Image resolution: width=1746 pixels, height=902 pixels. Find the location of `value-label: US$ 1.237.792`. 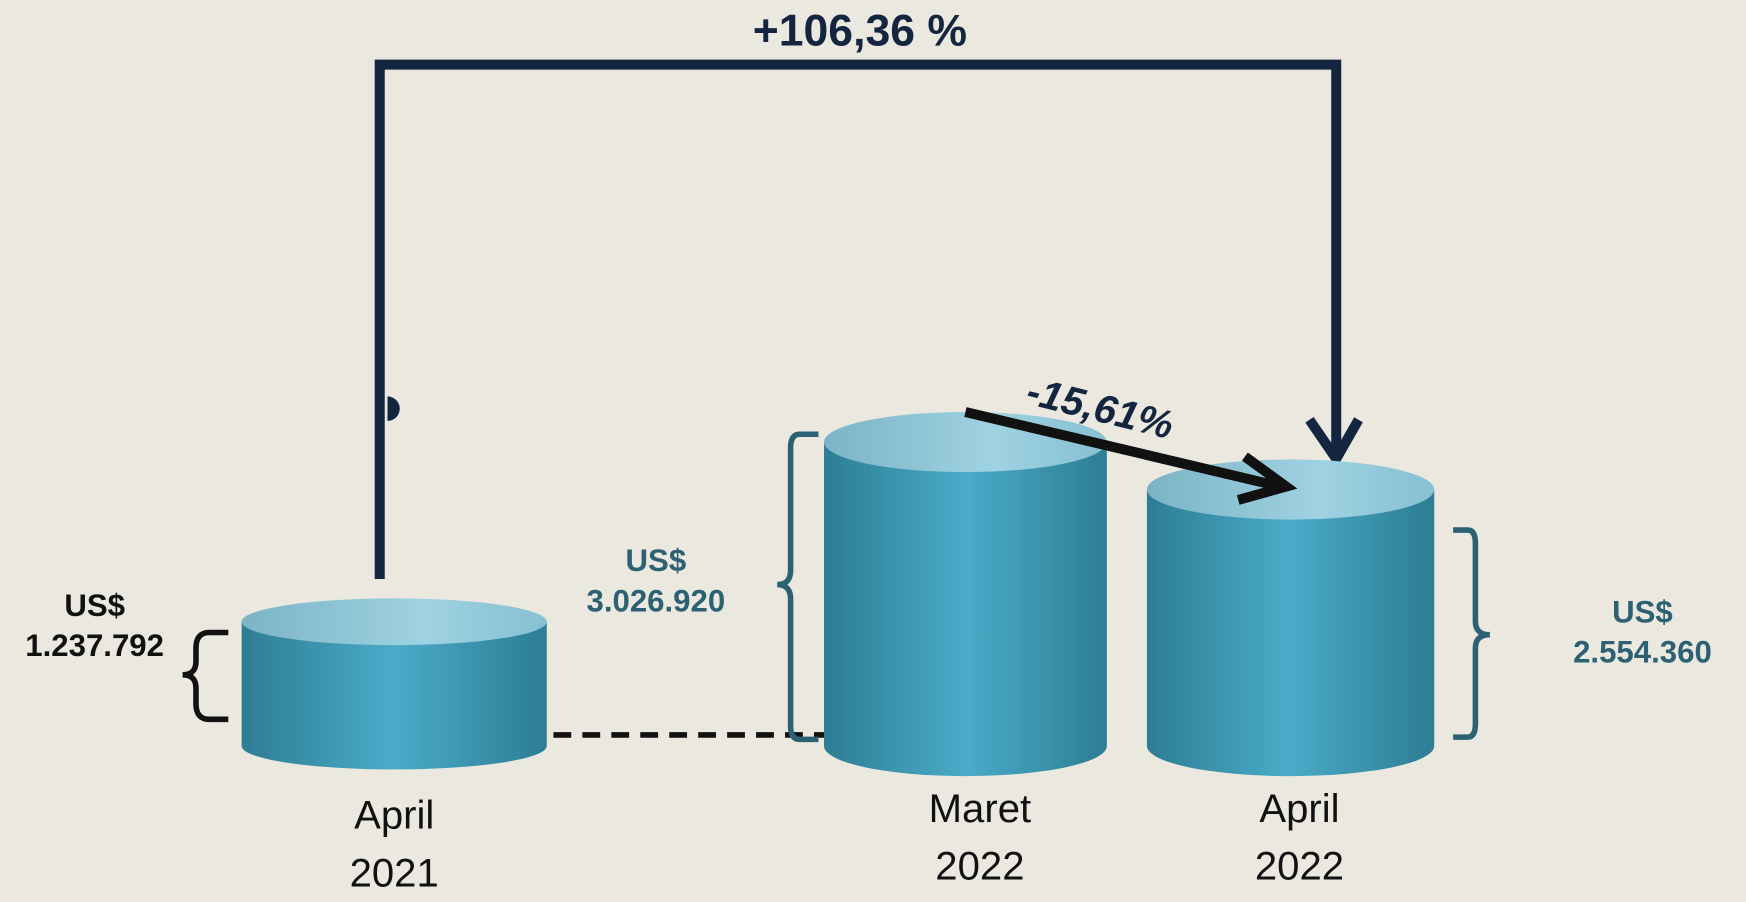

value-label: US$ 1.237.792 is located at coordinates (95, 625).